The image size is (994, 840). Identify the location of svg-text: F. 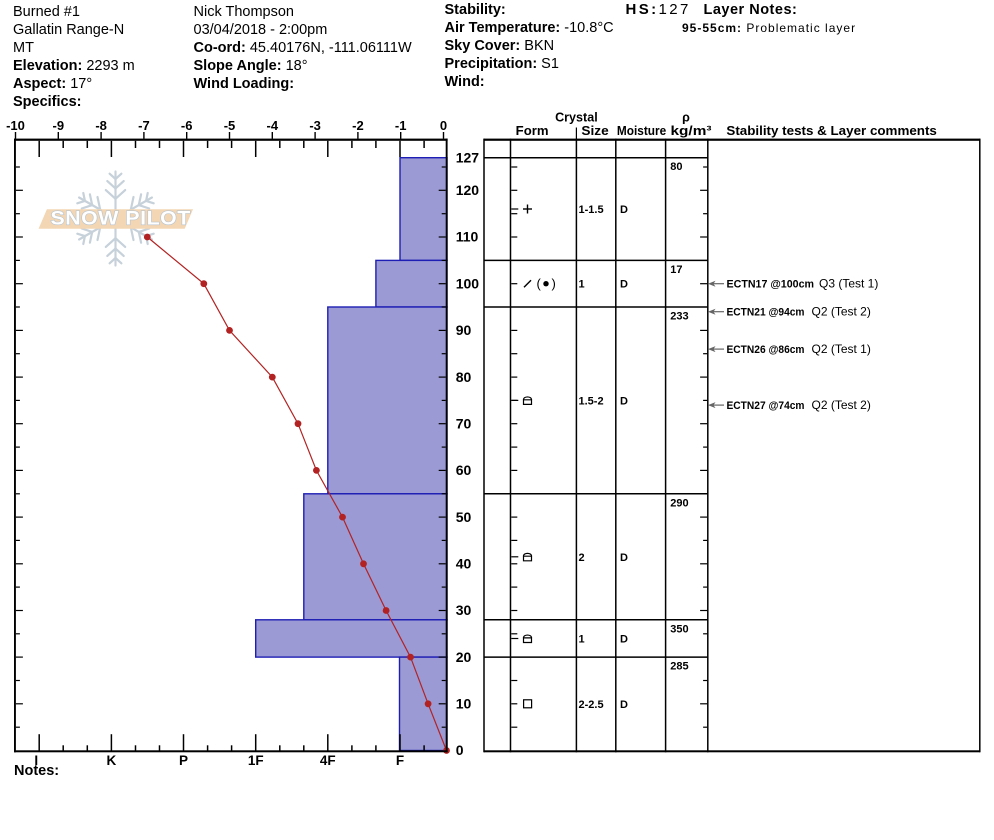
(400, 760).